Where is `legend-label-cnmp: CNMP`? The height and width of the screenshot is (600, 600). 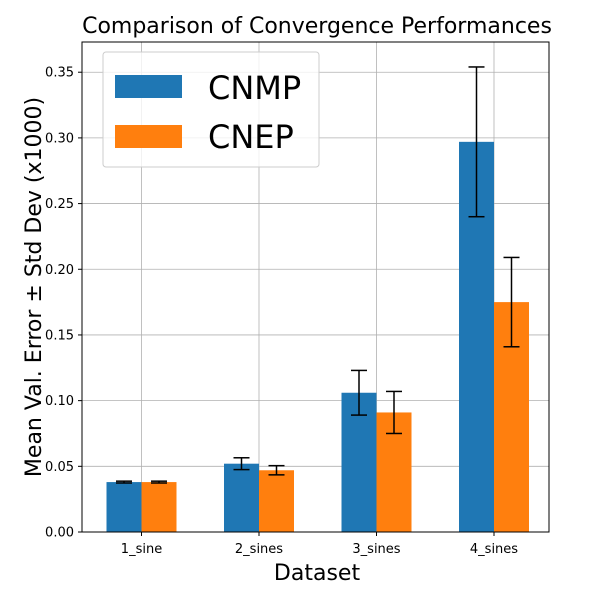
legend-label-cnmp: CNMP is located at coordinates (254, 88).